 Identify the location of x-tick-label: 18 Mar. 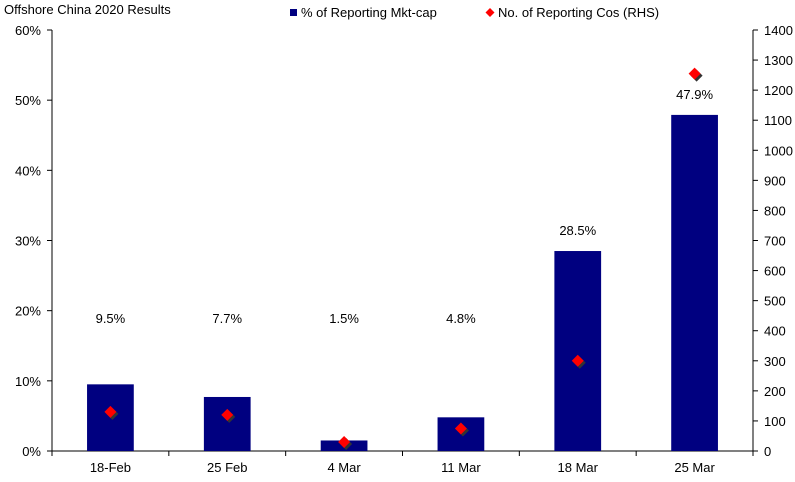
(578, 467).